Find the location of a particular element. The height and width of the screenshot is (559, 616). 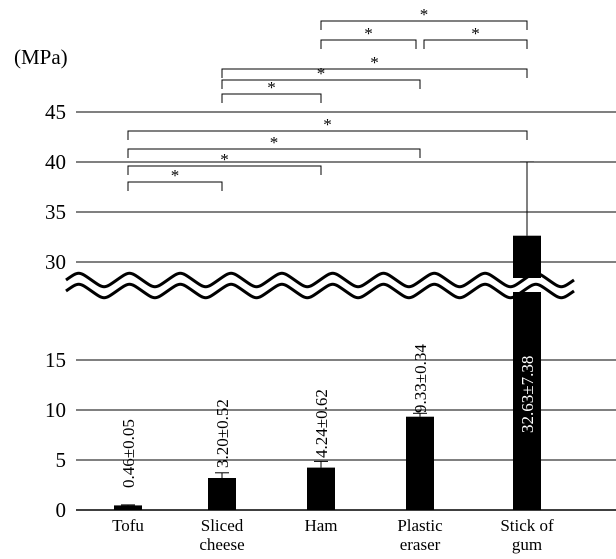

data-label-4: 32.63±7.38 is located at coordinates (527, 394).